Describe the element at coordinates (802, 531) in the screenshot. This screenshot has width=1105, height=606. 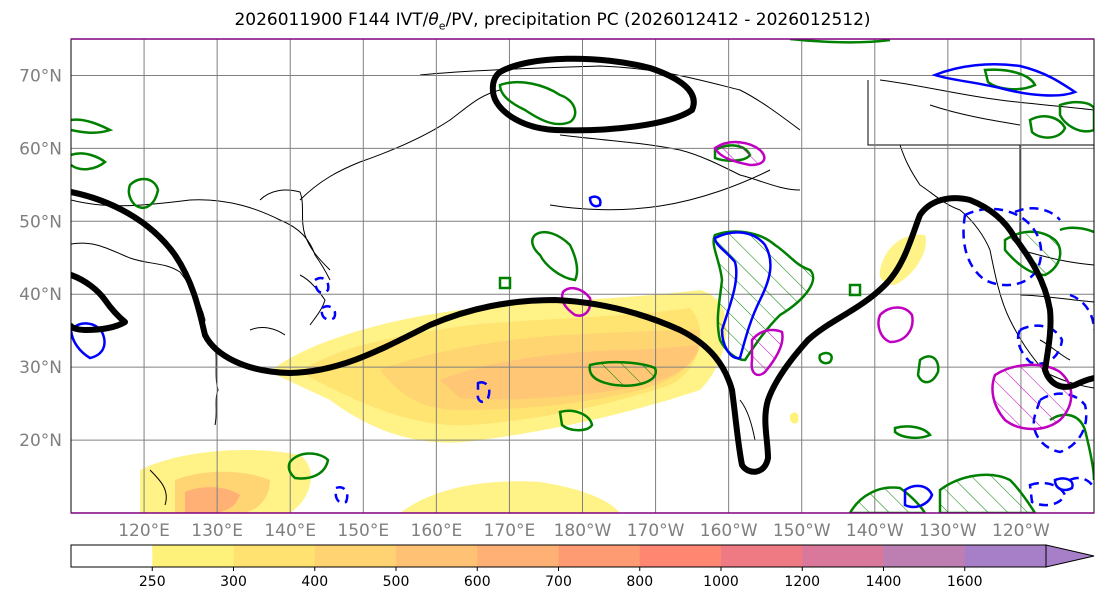
I see `lon-tick-label: 150°W` at that location.